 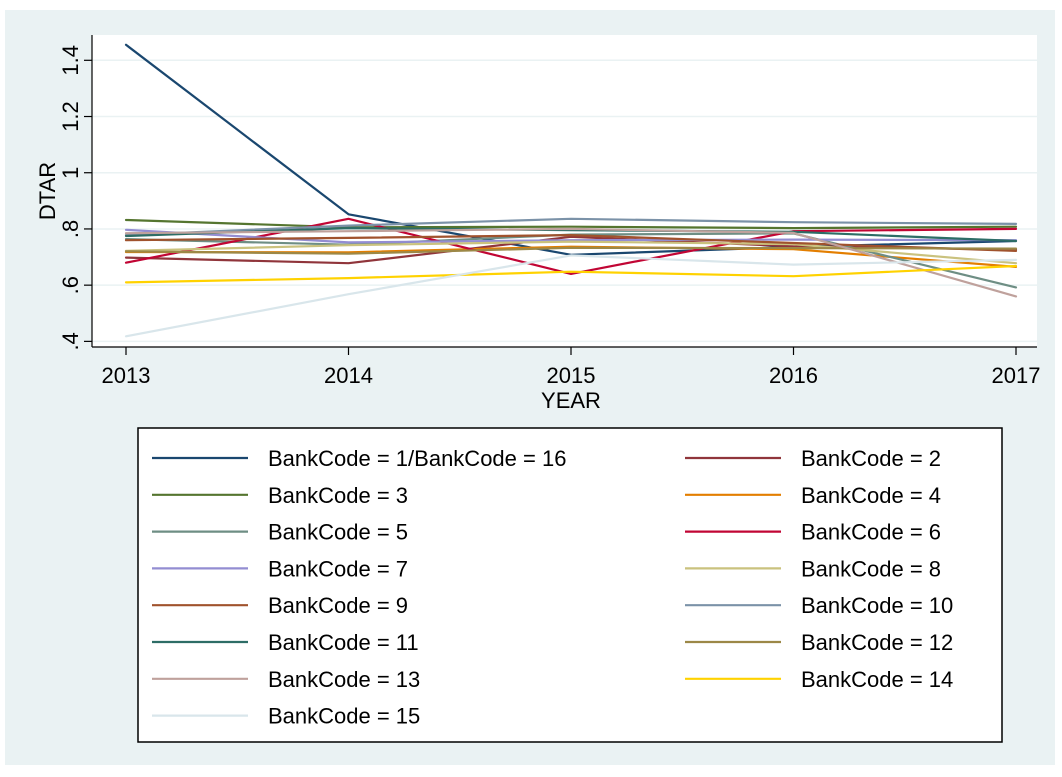 I want to click on y-tick-label: .8, so click(x=70, y=229).